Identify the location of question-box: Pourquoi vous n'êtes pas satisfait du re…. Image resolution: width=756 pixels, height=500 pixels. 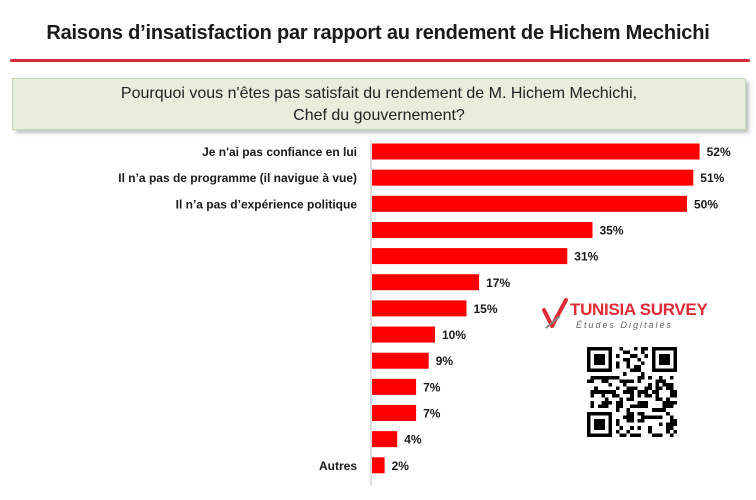
(379, 104).